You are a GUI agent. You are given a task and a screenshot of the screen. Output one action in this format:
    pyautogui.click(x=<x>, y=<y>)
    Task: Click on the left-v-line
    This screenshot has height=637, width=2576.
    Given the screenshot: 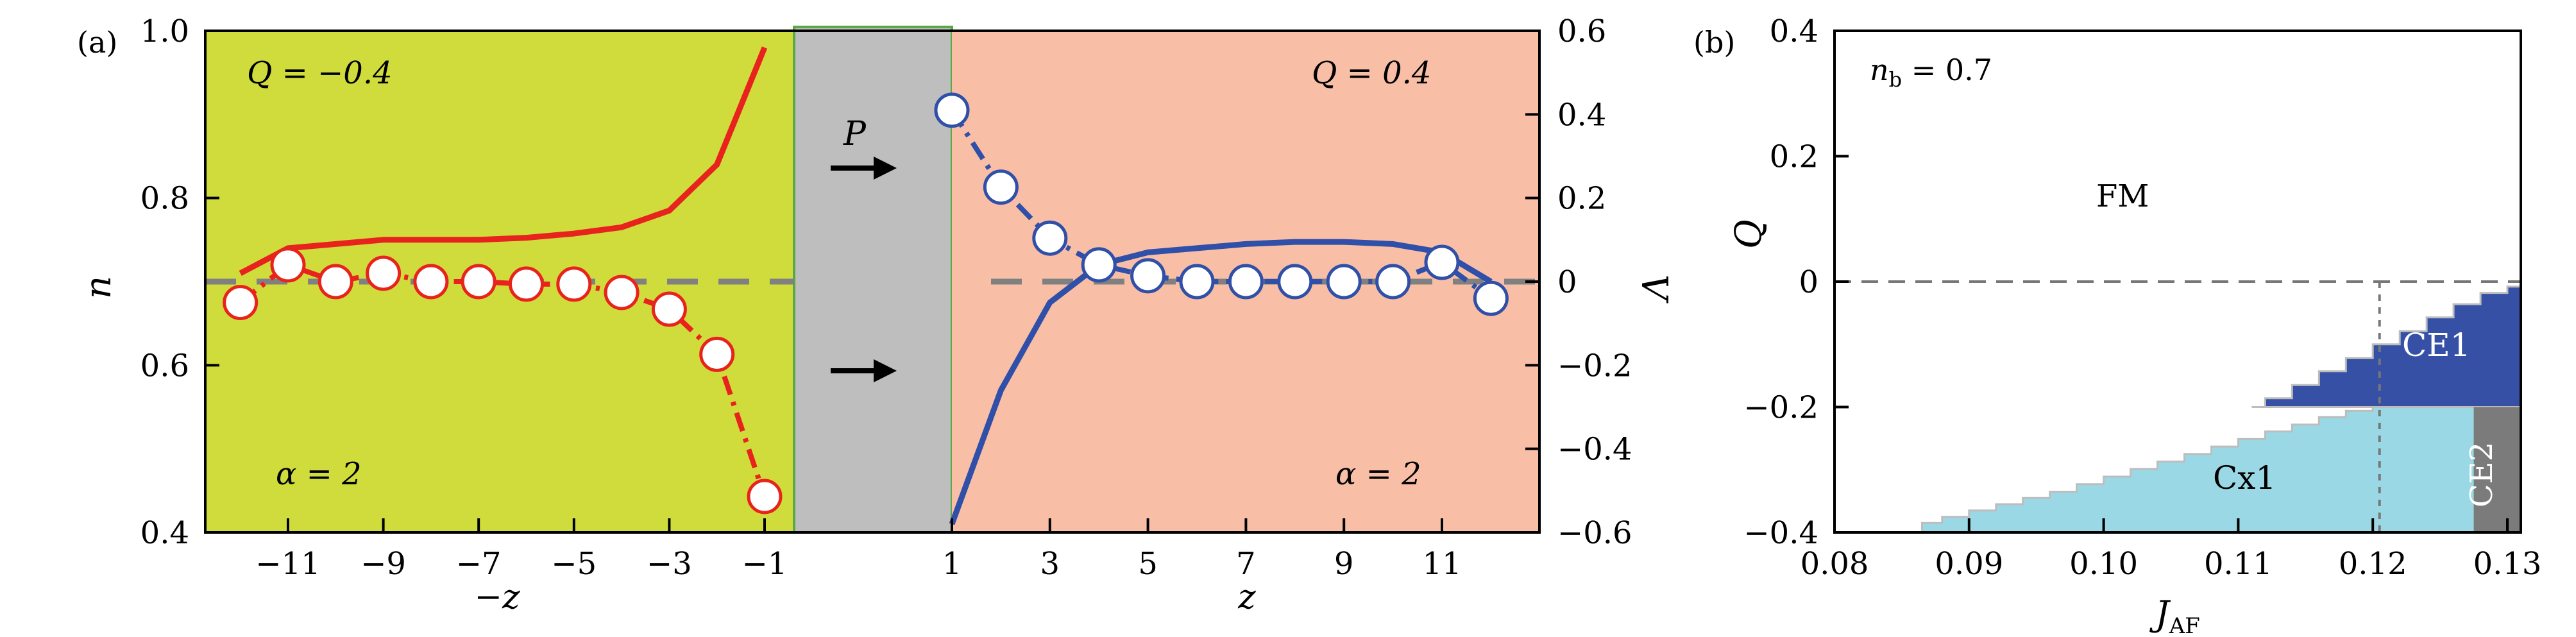 What is the action you would take?
    pyautogui.click(x=503, y=161)
    